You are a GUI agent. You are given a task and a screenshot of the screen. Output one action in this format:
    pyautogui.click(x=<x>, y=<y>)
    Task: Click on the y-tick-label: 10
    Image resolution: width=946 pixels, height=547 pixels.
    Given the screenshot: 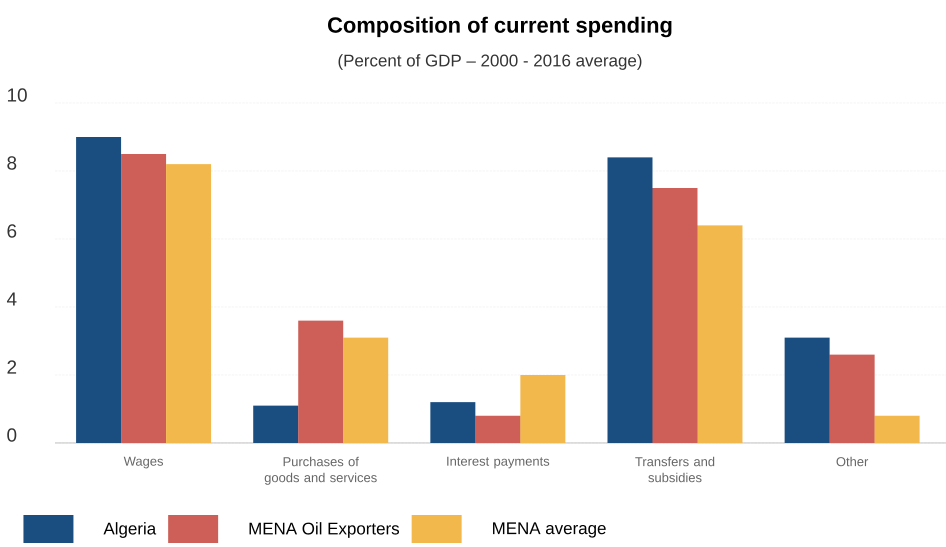 What is the action you would take?
    pyautogui.click(x=17, y=95)
    